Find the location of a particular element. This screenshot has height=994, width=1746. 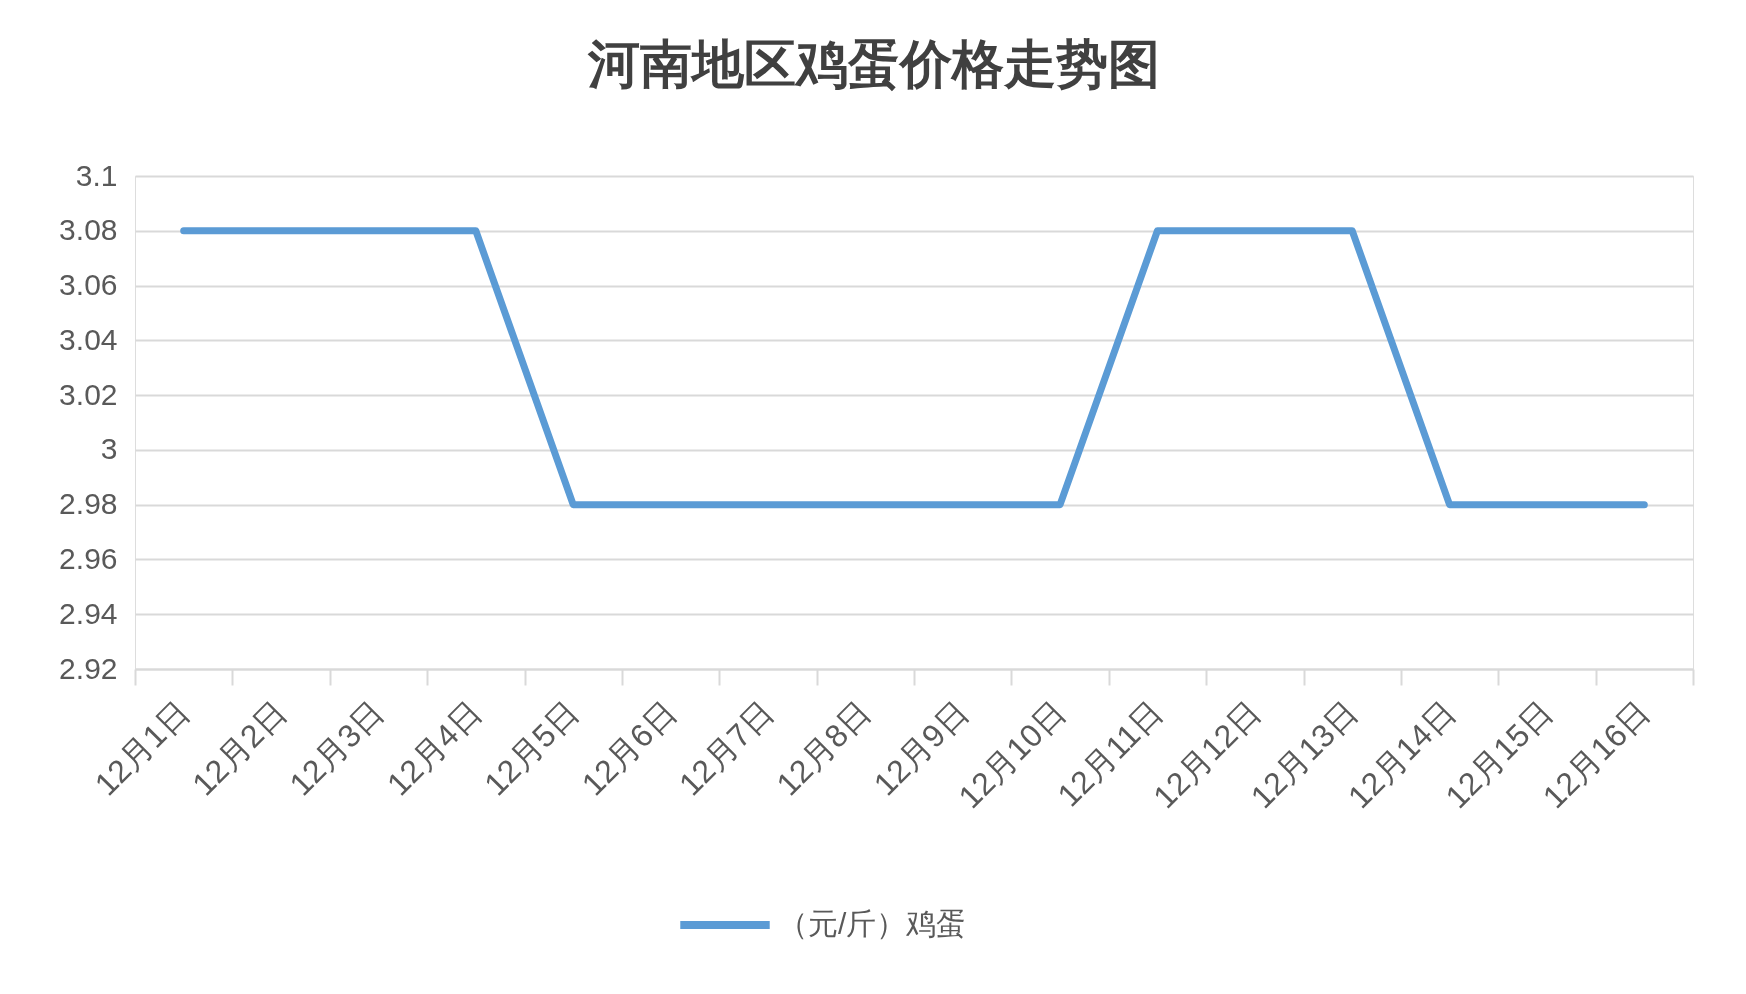

y-tick-label: 3.1 is located at coordinates (96, 175).